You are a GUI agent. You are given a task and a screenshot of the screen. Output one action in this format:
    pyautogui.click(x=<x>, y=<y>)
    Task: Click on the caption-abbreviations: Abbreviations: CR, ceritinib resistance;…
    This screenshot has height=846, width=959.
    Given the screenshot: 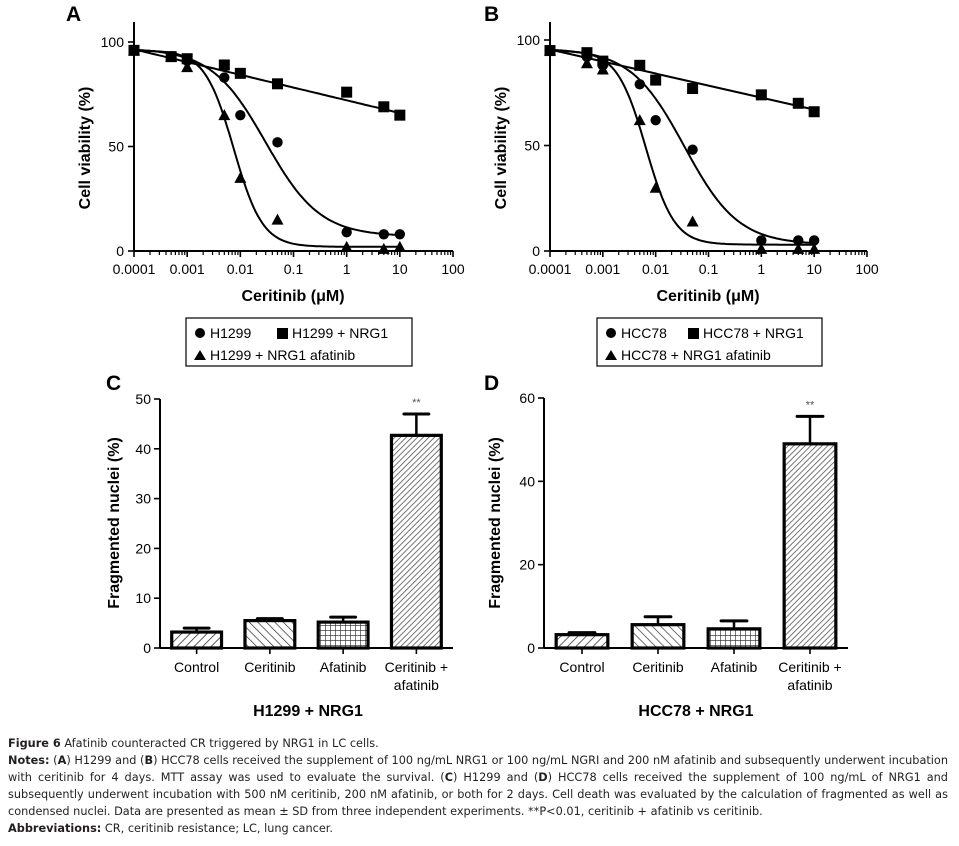 What is the action you would take?
    pyautogui.click(x=478, y=828)
    